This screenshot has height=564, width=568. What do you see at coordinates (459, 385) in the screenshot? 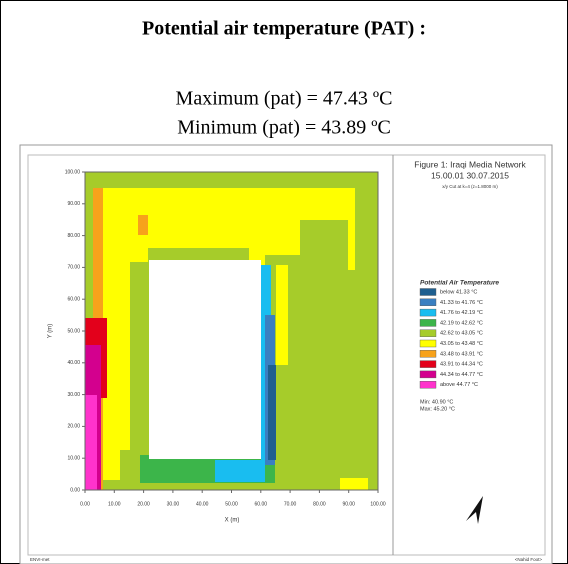
I see `legend-label: above 44.77 °C` at bounding box center [459, 385].